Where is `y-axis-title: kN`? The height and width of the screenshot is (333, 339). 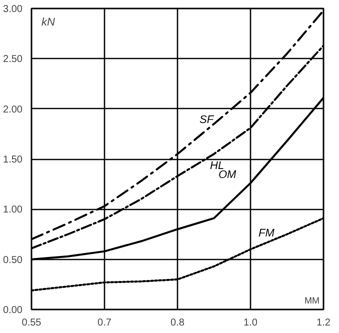 y-axis-title: kN is located at coordinates (48, 22).